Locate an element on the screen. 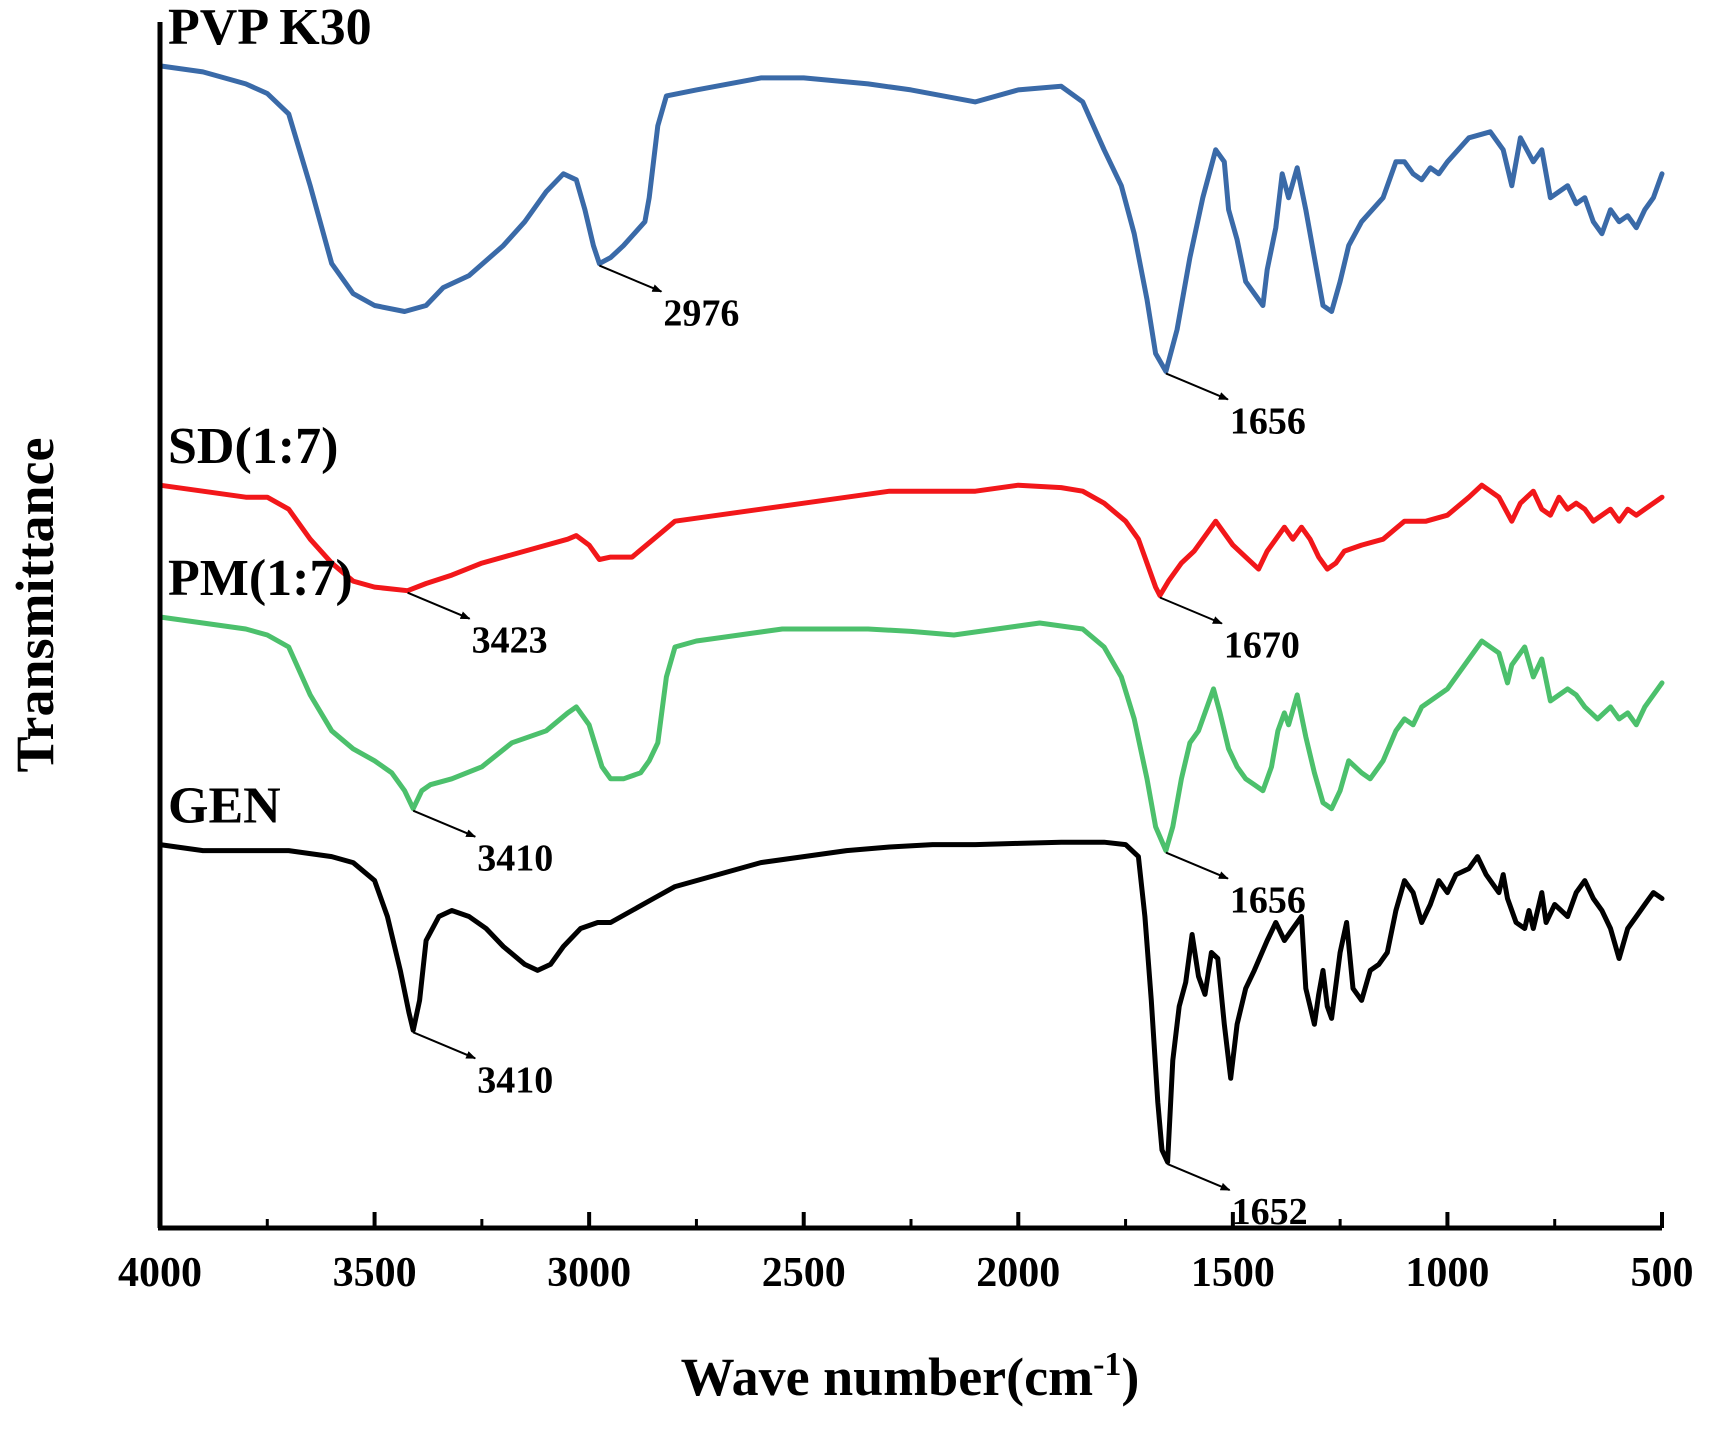  series-label-layer: PVP K30 SD(1:7) PM(1:7) GEN is located at coordinates (270, 417).